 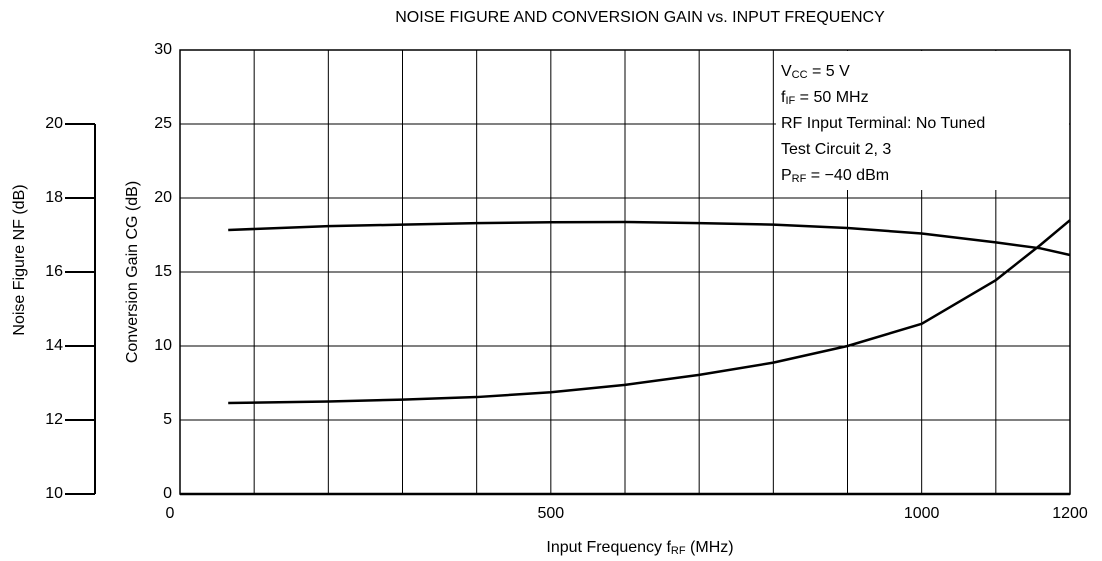 What do you see at coordinates (54, 271) in the screenshot?
I see `y2-tick-label: 16` at bounding box center [54, 271].